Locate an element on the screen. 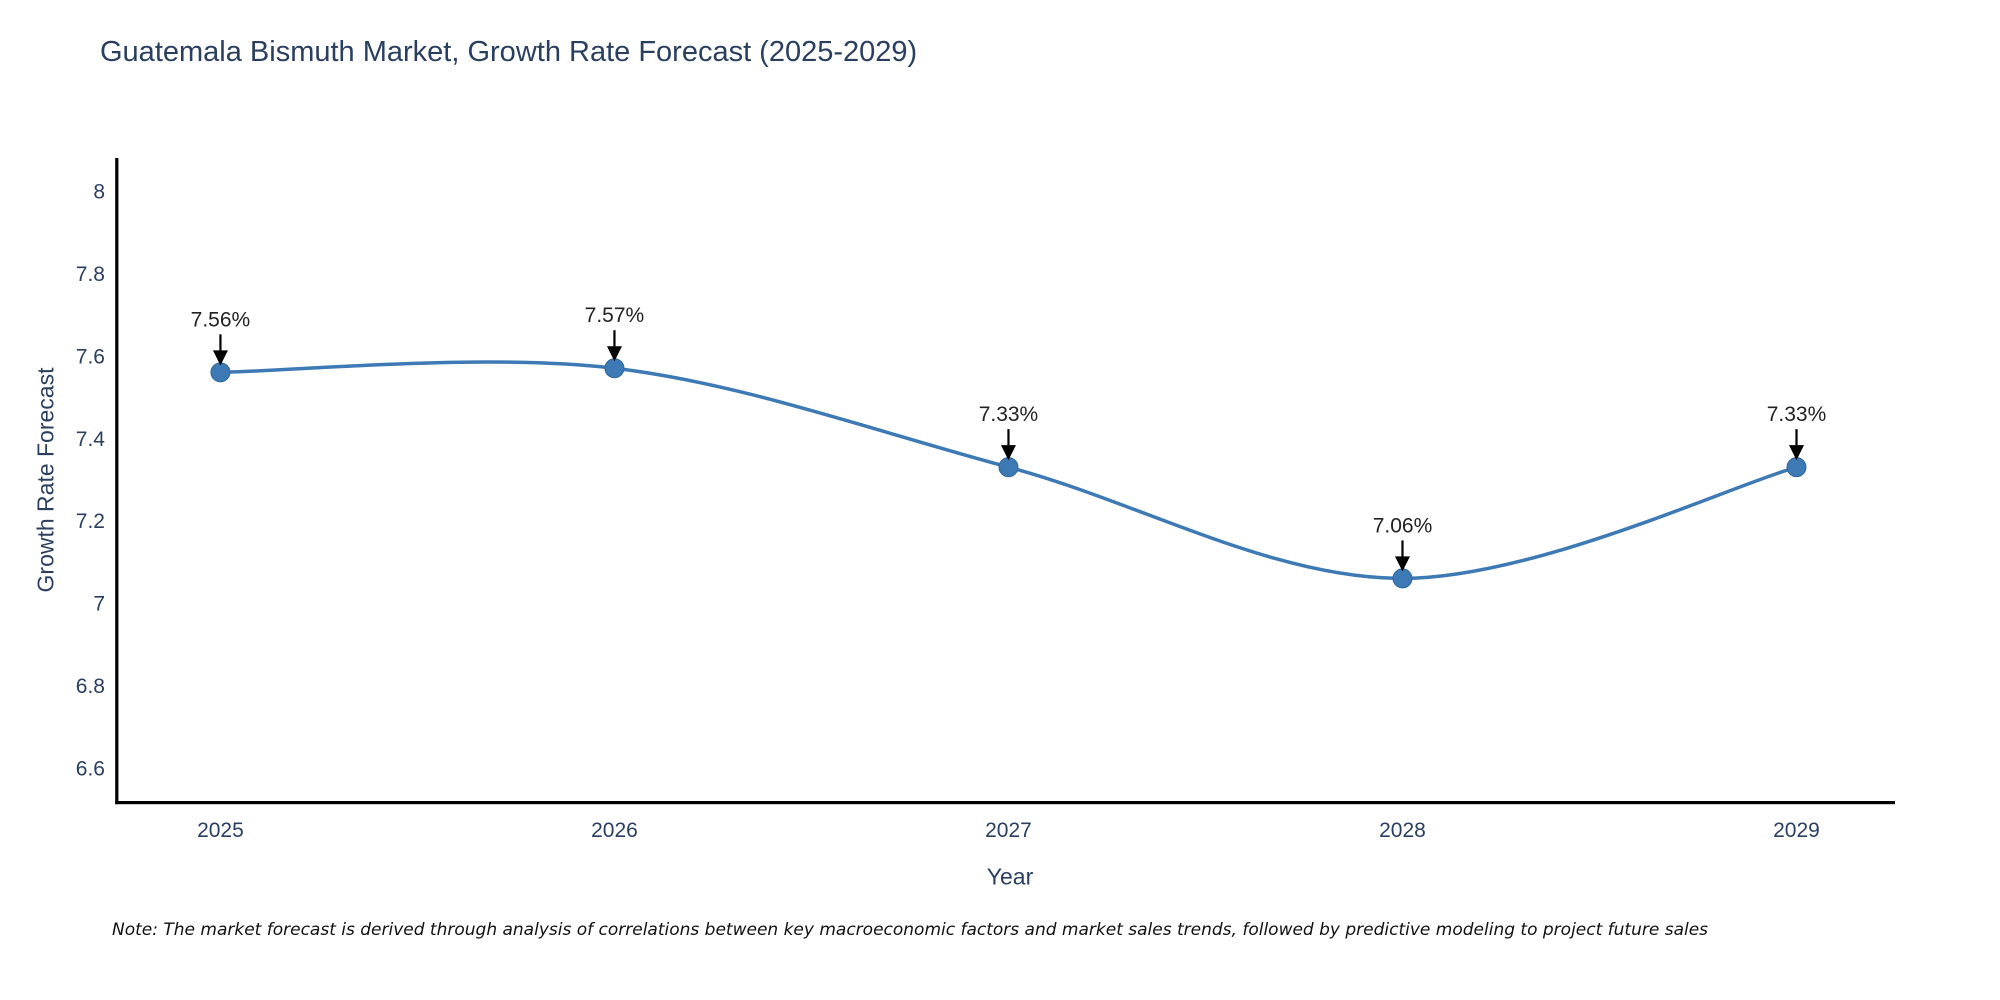  x-axis-title: Year is located at coordinates (1010, 876).